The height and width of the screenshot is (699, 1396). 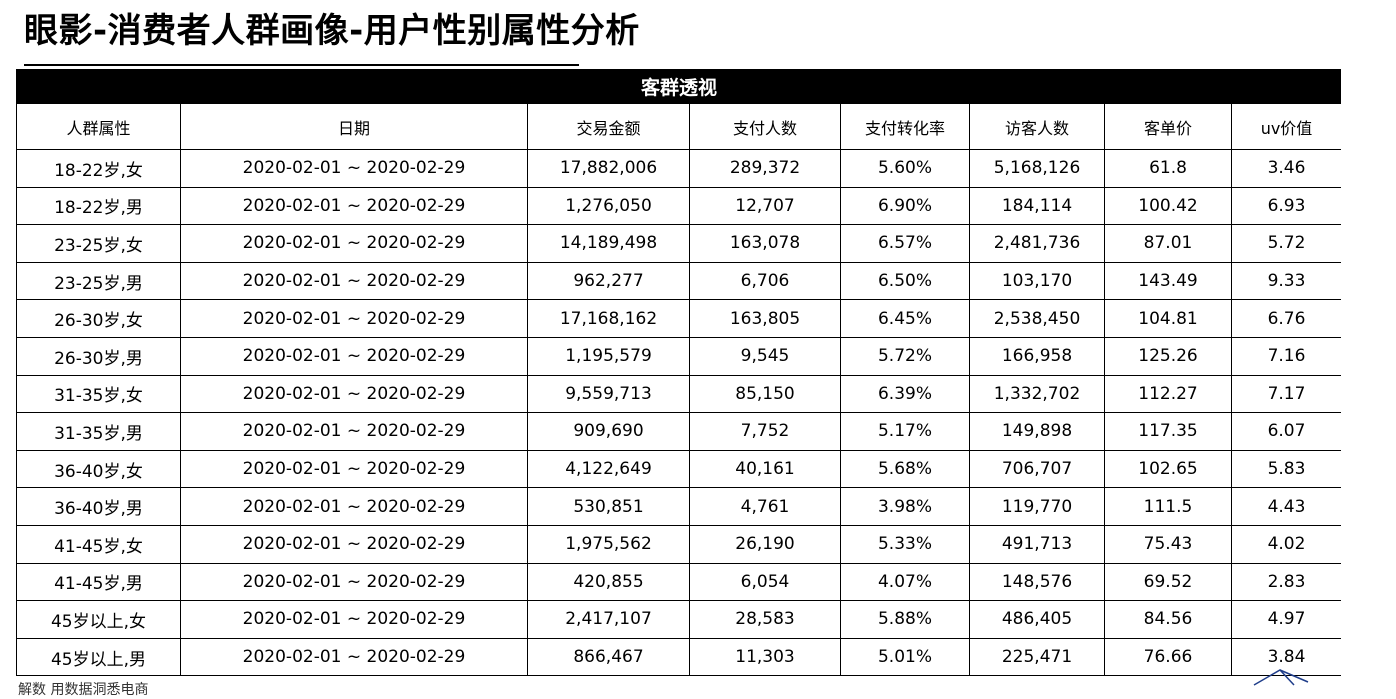 I want to click on cell-conversion: 6.90%, so click(x=905, y=206).